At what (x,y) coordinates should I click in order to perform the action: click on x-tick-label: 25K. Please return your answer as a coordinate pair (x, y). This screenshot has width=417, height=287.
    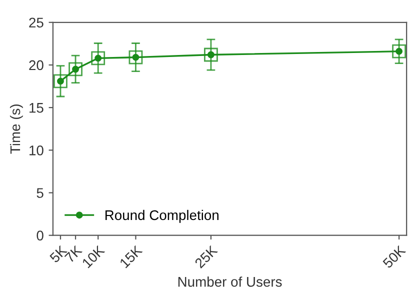
    Looking at the image, I should click on (206, 256).